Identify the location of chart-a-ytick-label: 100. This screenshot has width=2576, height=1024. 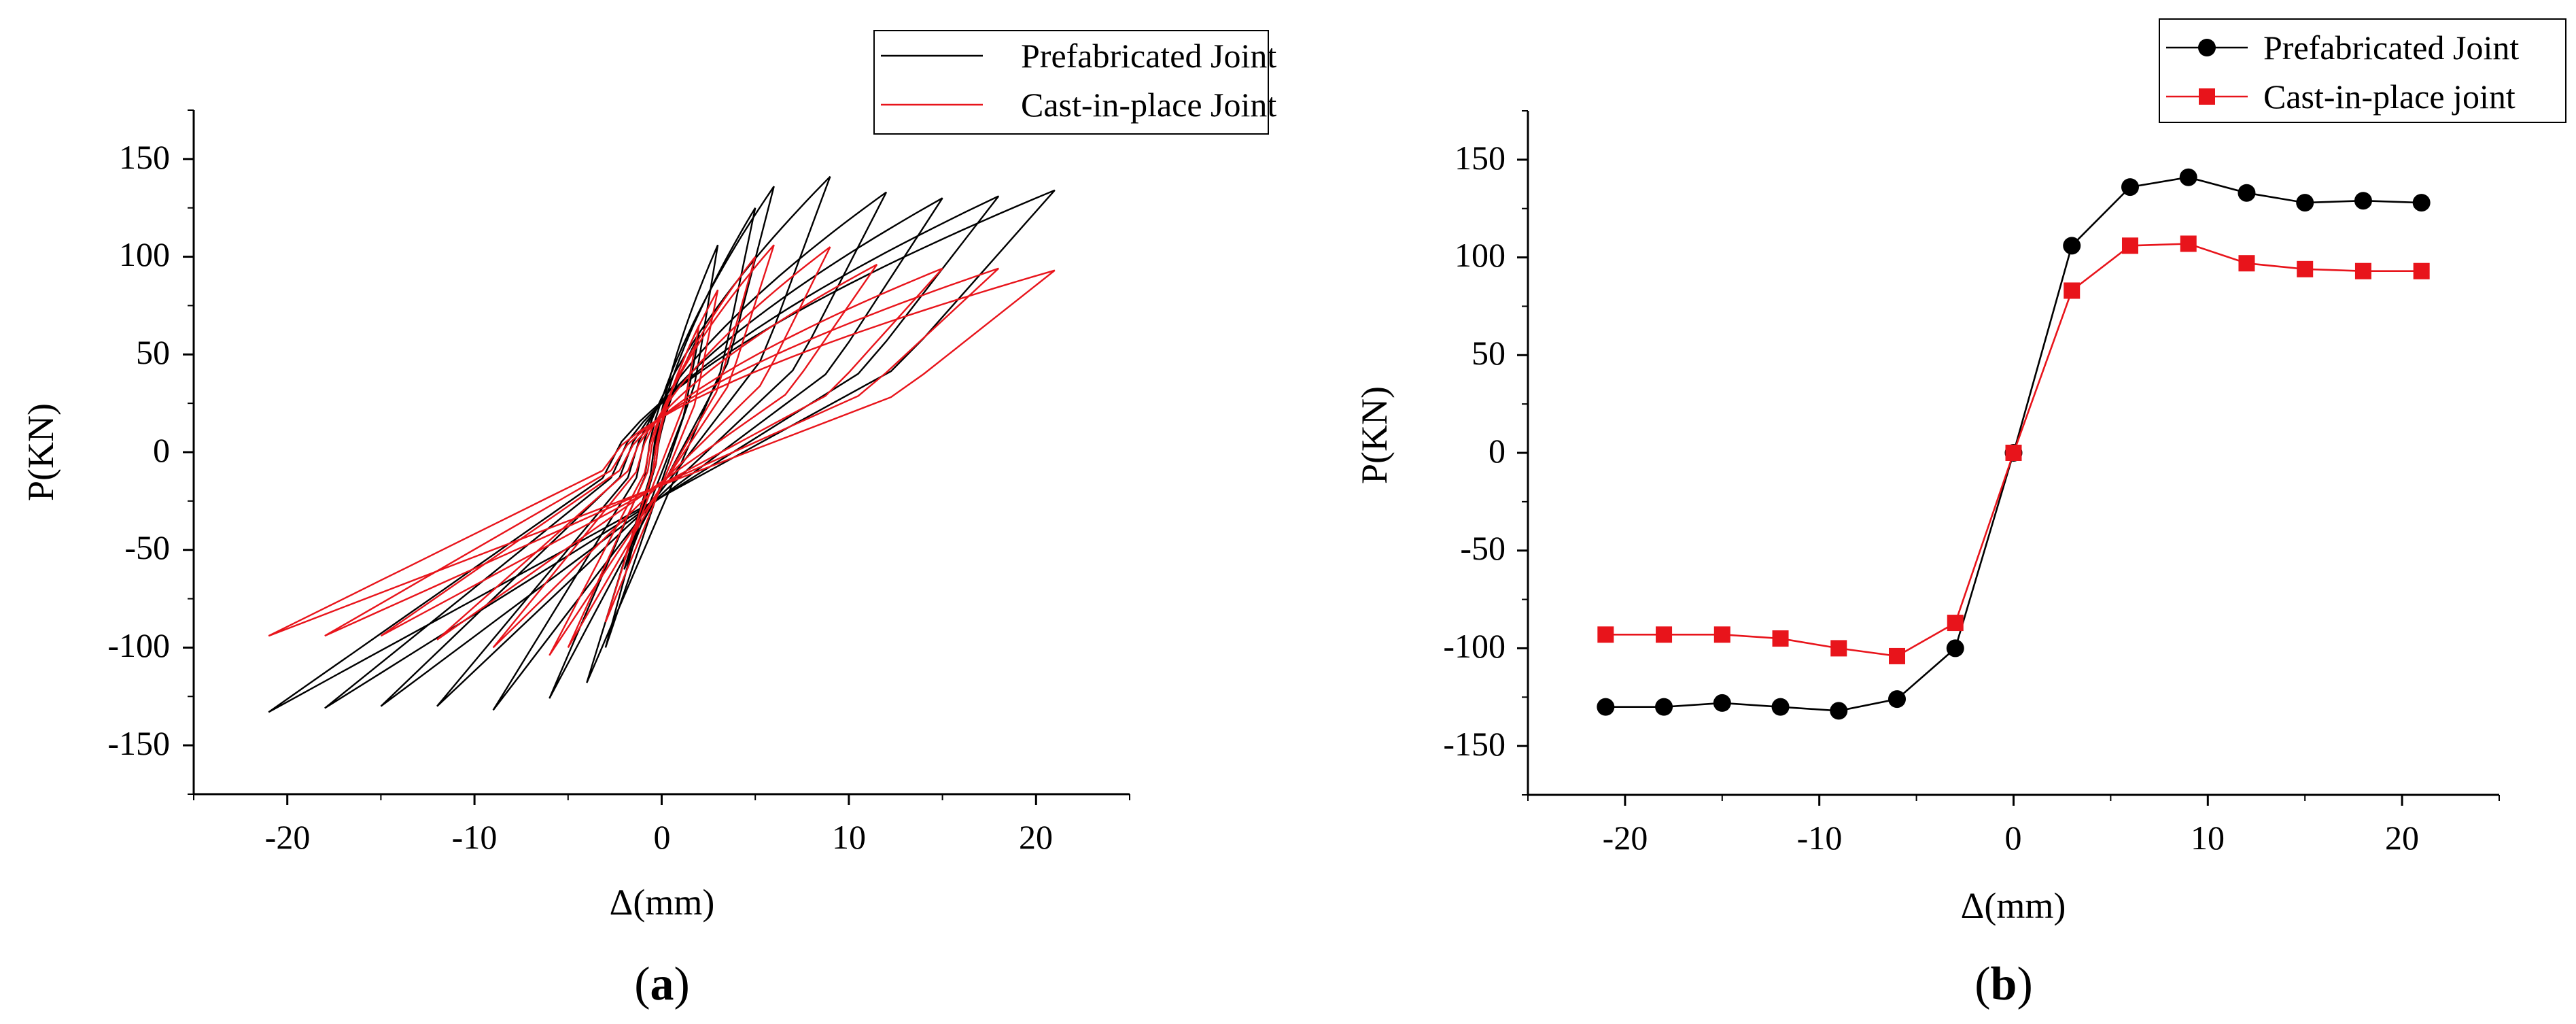
(144, 254).